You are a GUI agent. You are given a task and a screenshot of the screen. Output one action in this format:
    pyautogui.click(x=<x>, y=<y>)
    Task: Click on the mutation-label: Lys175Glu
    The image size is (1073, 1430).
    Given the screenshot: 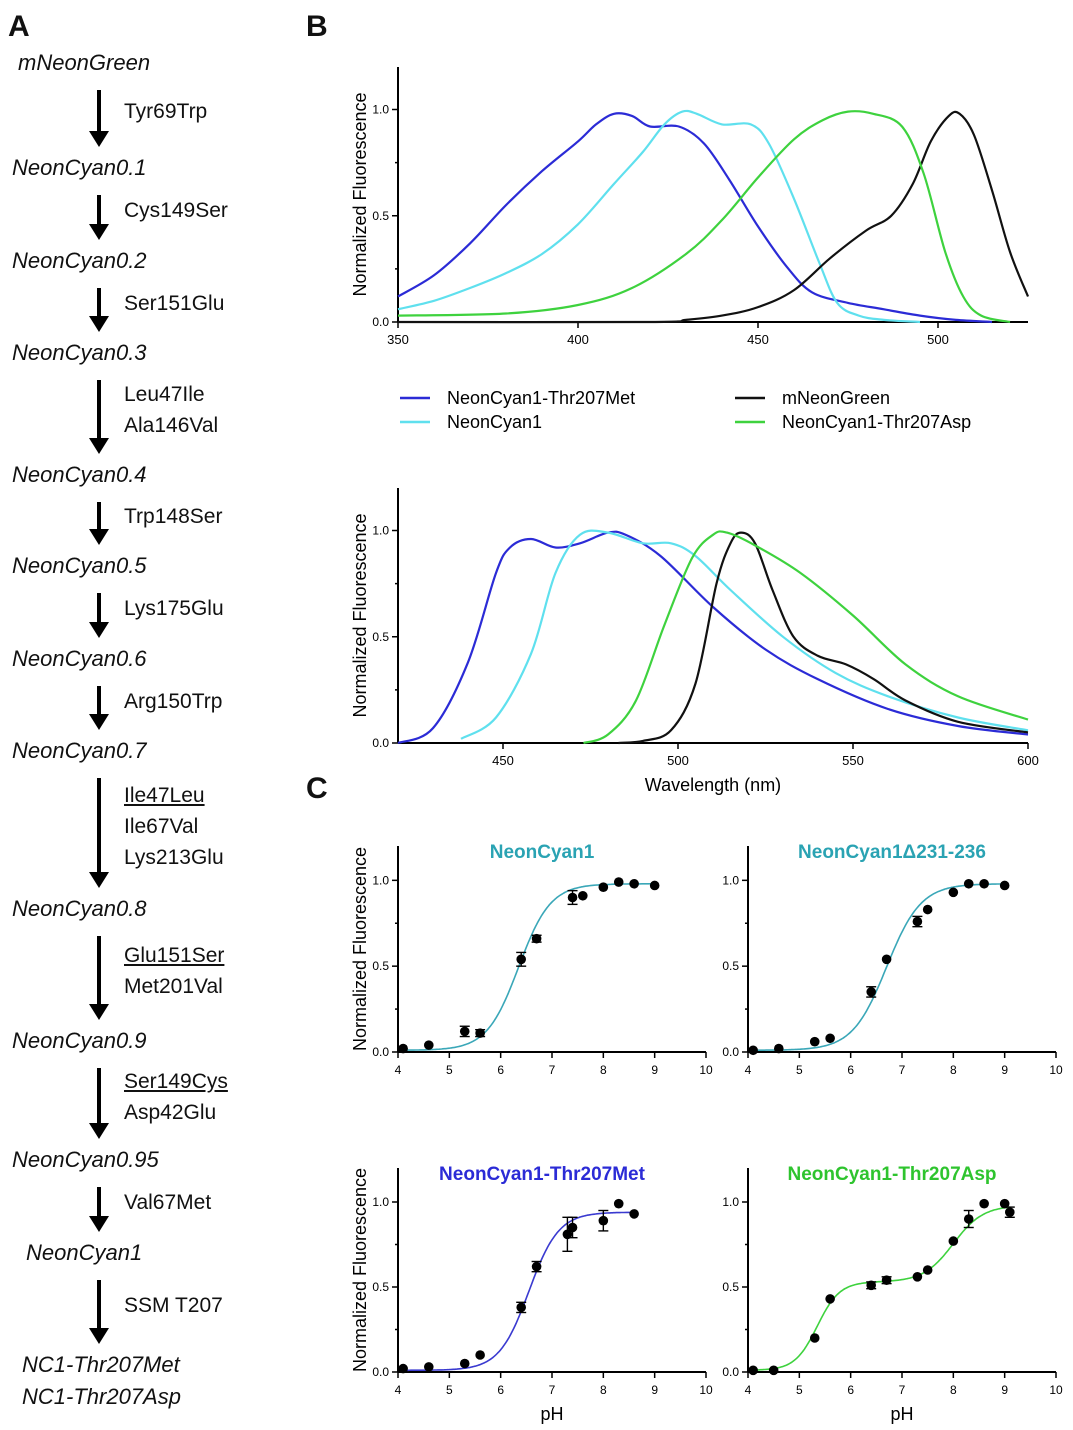 What is the action you would take?
    pyautogui.click(x=174, y=608)
    